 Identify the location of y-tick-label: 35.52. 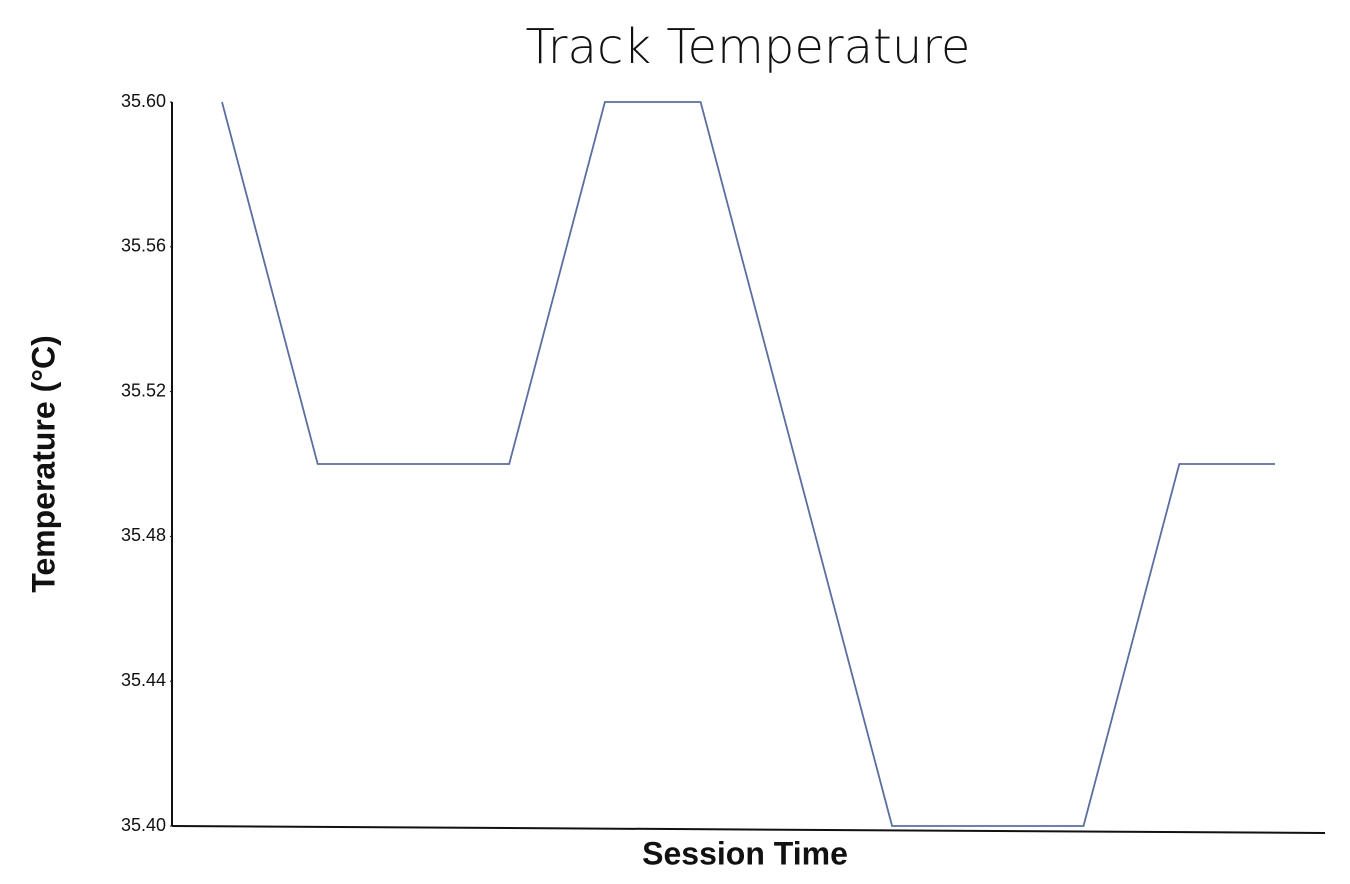
(143, 390).